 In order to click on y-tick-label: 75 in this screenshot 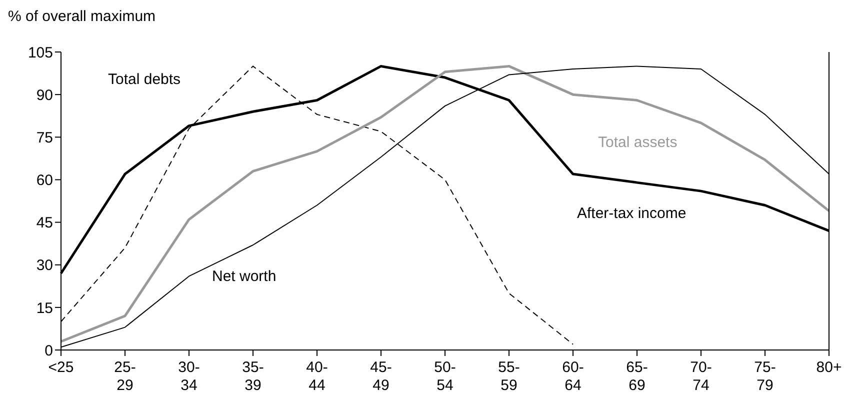, I will do `click(44, 137)`.